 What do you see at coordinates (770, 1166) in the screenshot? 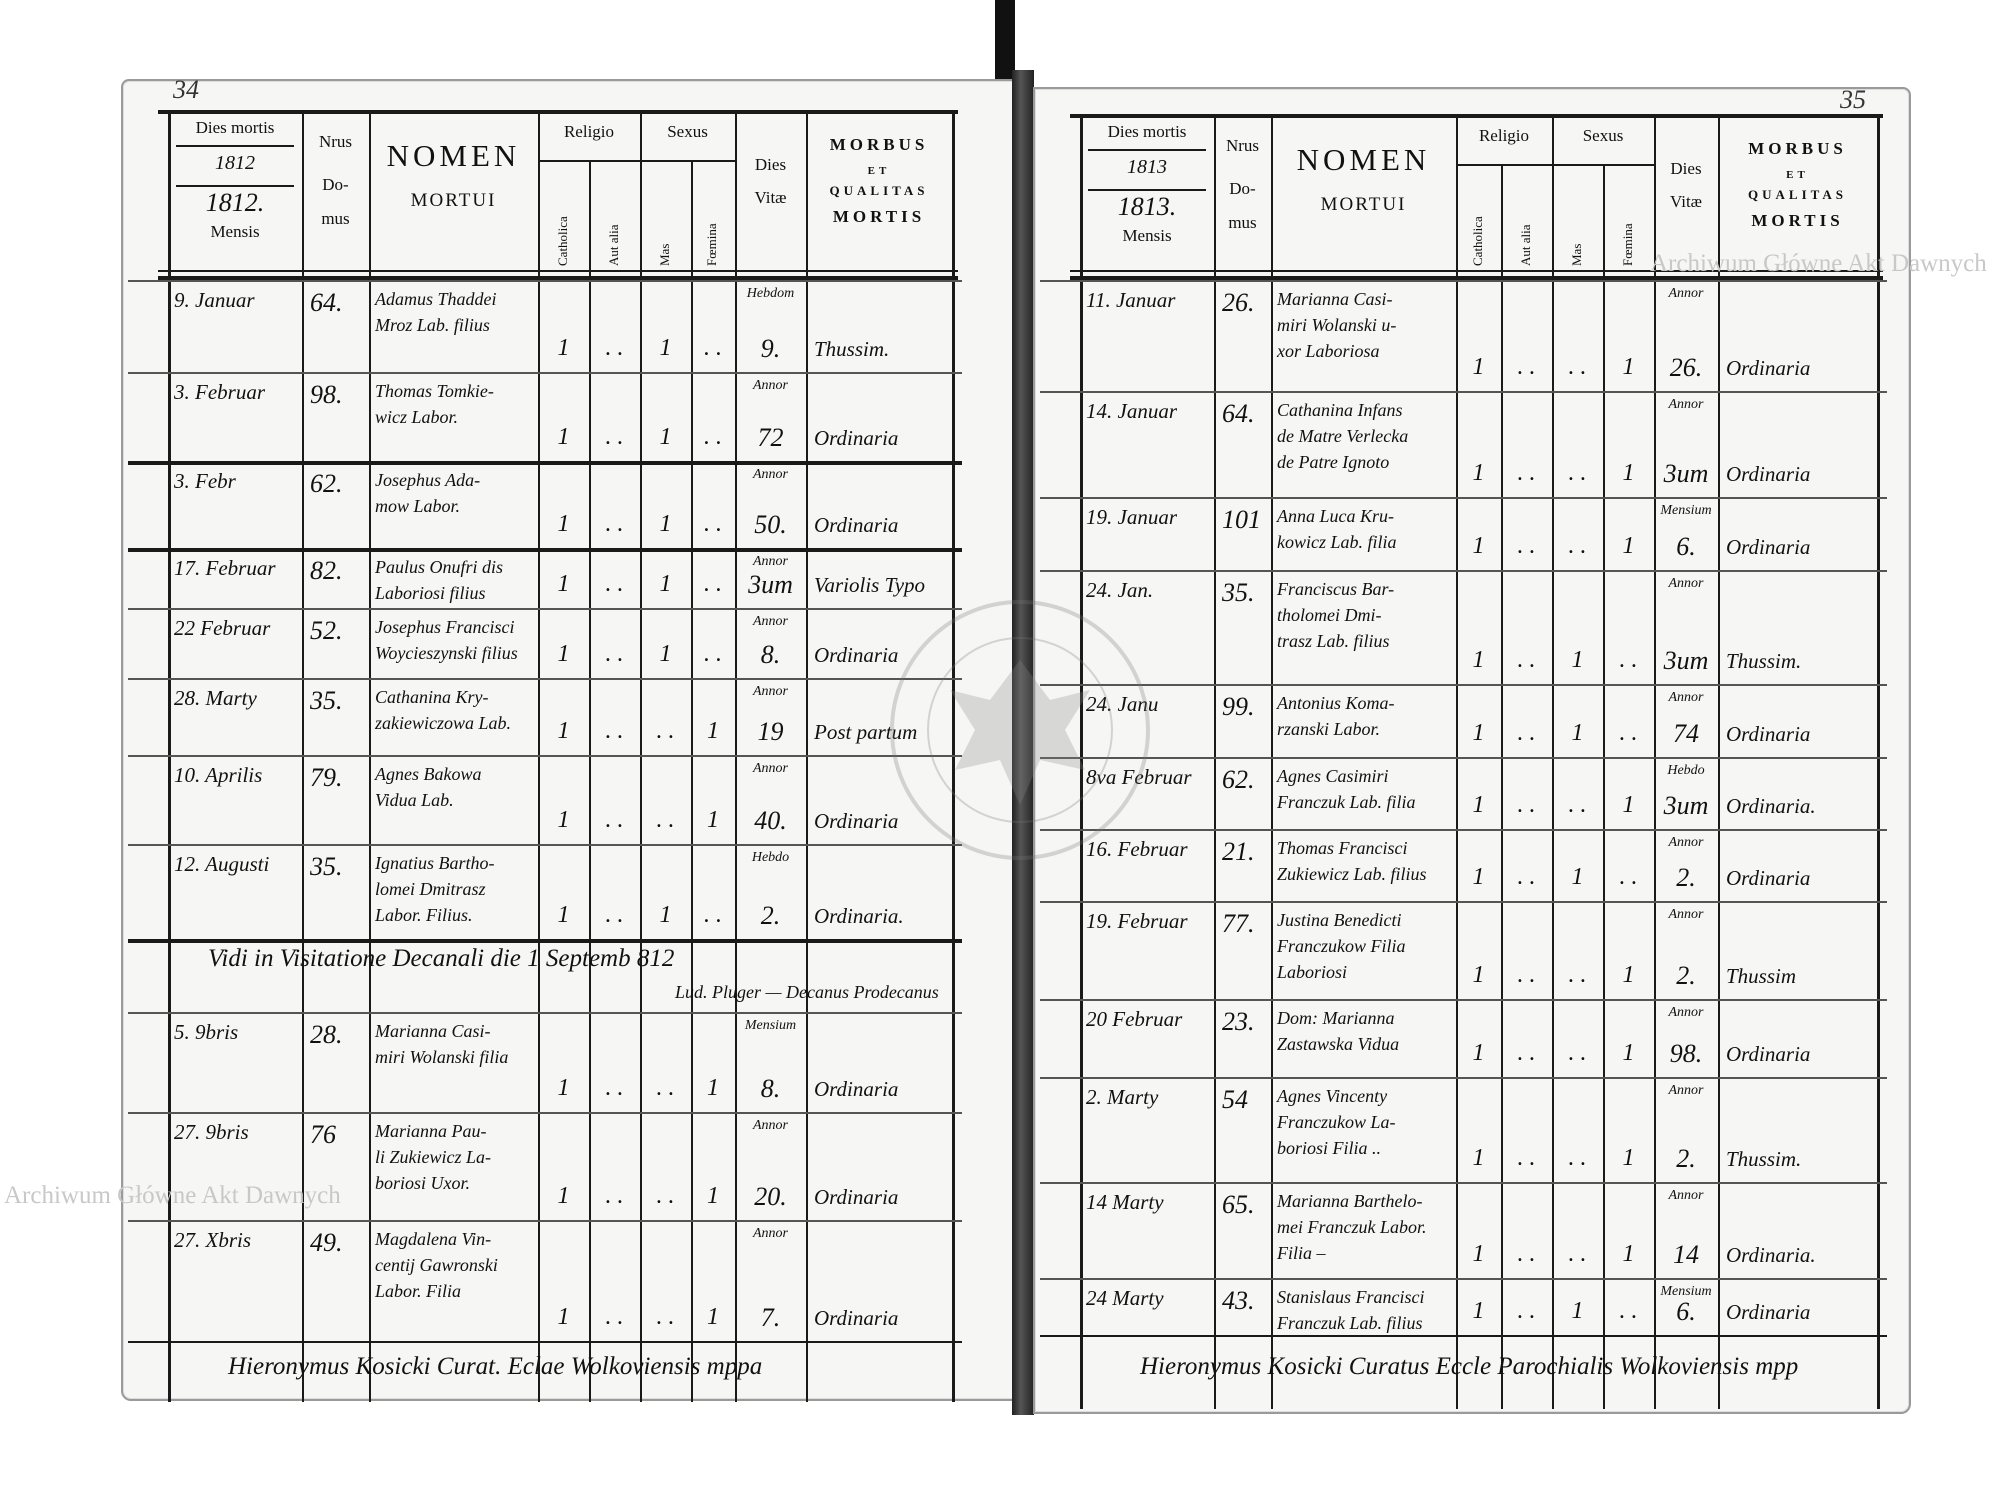
I see `days-of-life: Annor 20.` at bounding box center [770, 1166].